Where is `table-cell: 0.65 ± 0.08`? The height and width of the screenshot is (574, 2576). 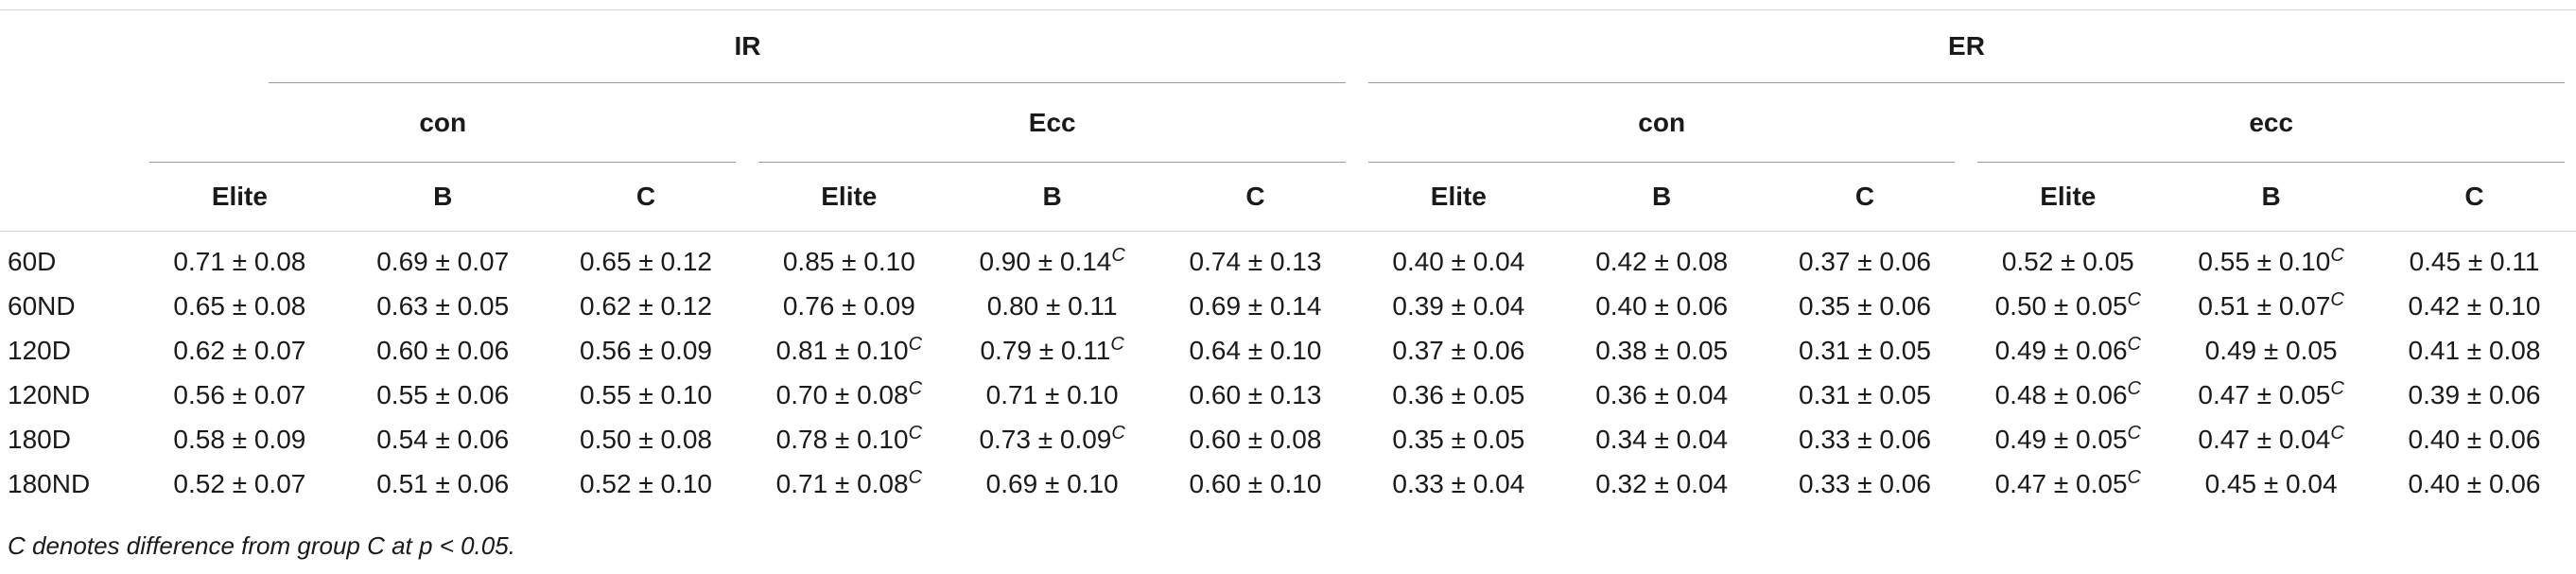
table-cell: 0.65 ± 0.08 is located at coordinates (239, 306).